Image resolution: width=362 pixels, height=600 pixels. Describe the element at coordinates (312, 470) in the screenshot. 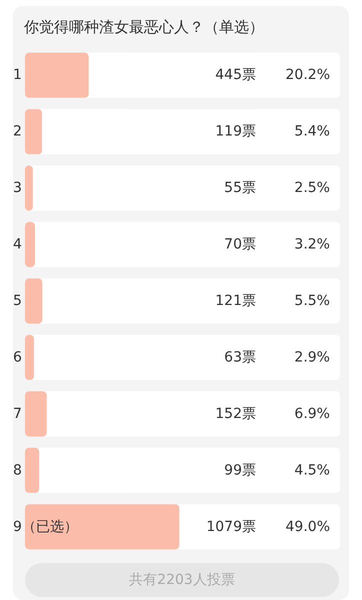

I see `annotation: 4.5%` at that location.